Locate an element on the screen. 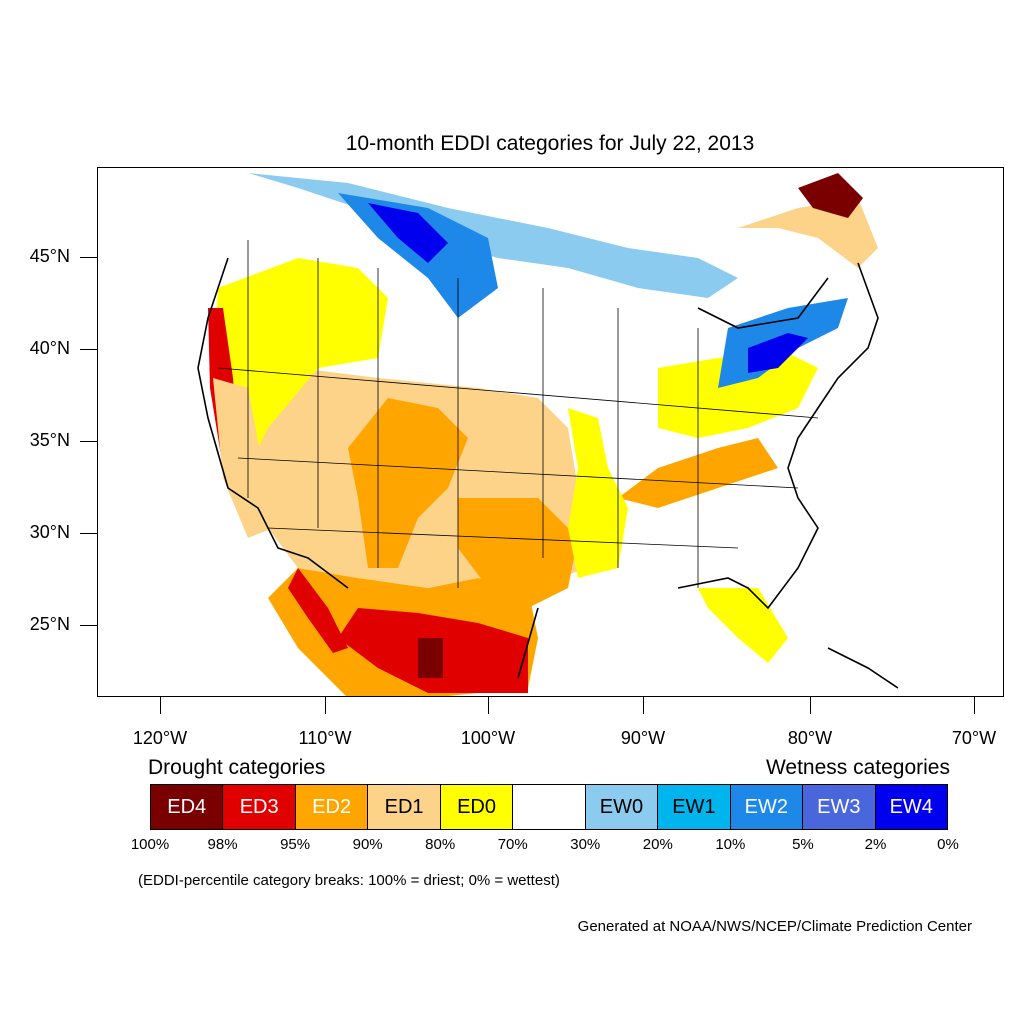 The image size is (1024, 1024). region-ed4-northeast is located at coordinates (830, 195).